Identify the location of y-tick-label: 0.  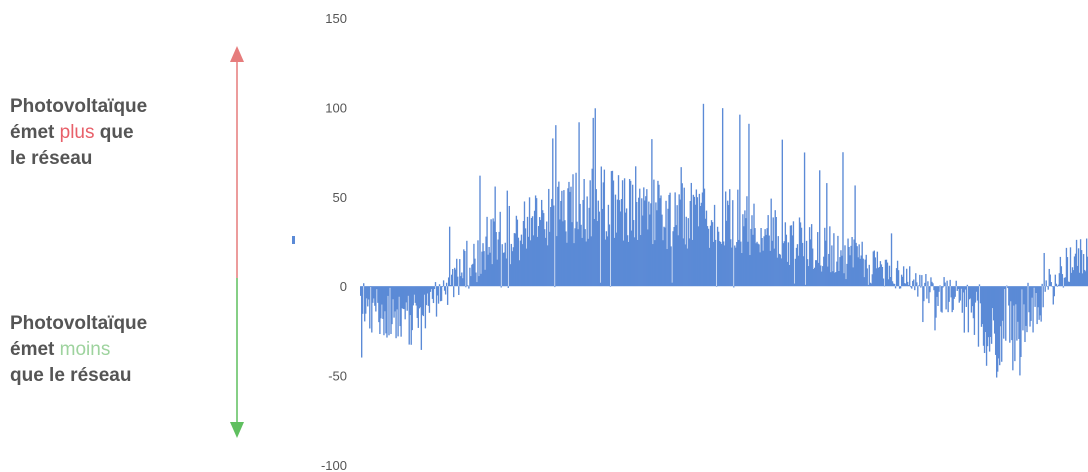
(343, 286).